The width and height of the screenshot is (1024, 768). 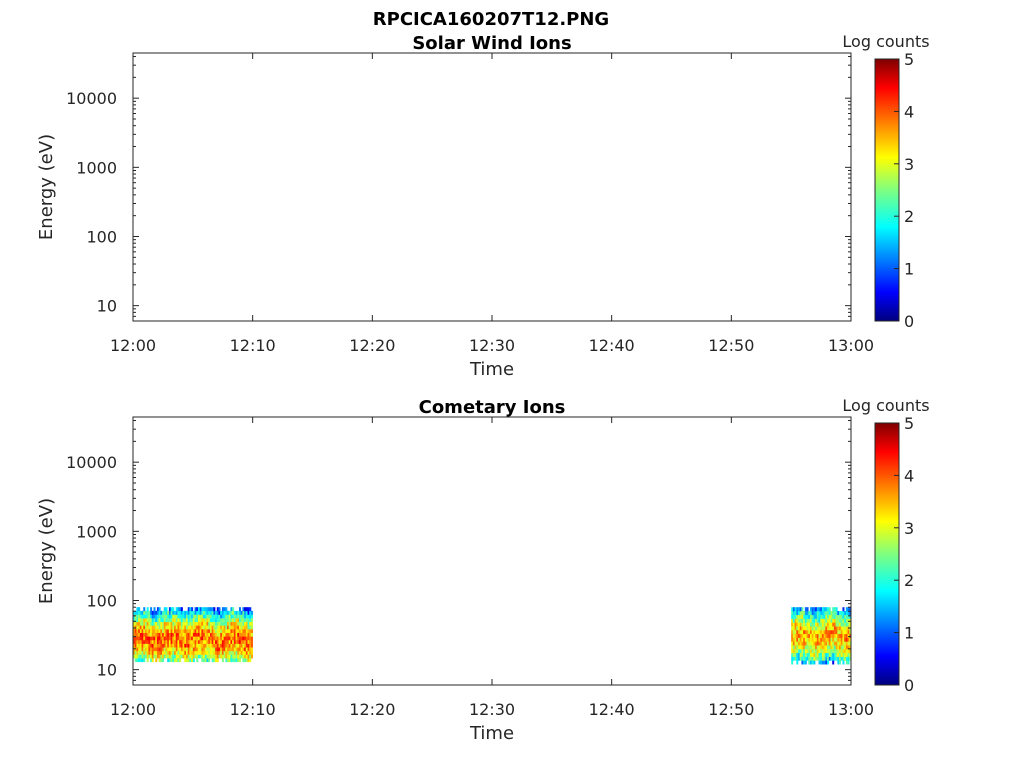 I want to click on colorbar-gradient, so click(x=887, y=554).